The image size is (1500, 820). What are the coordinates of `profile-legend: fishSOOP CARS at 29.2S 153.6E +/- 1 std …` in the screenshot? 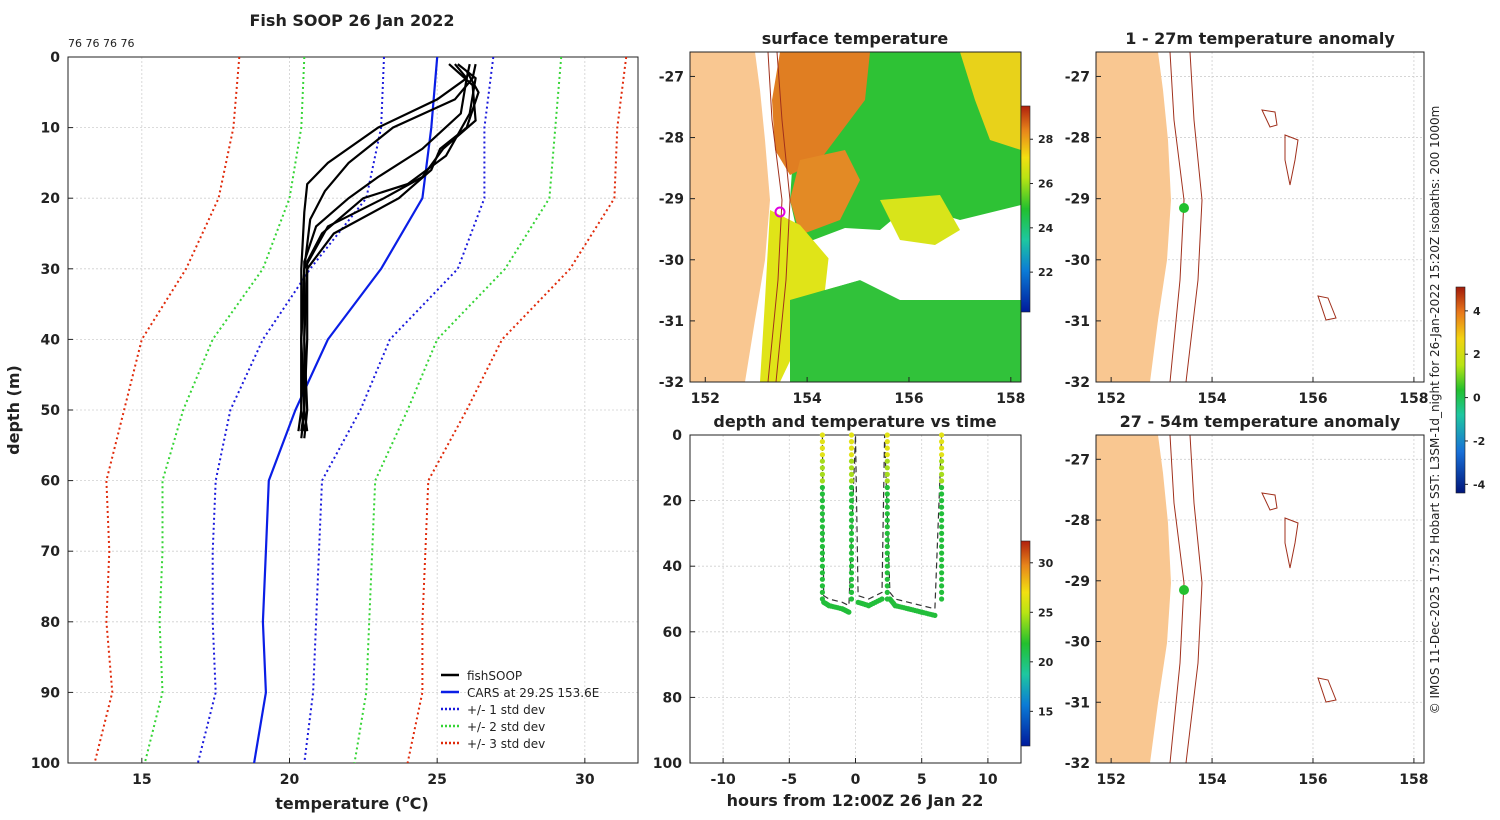 It's located at (520, 710).